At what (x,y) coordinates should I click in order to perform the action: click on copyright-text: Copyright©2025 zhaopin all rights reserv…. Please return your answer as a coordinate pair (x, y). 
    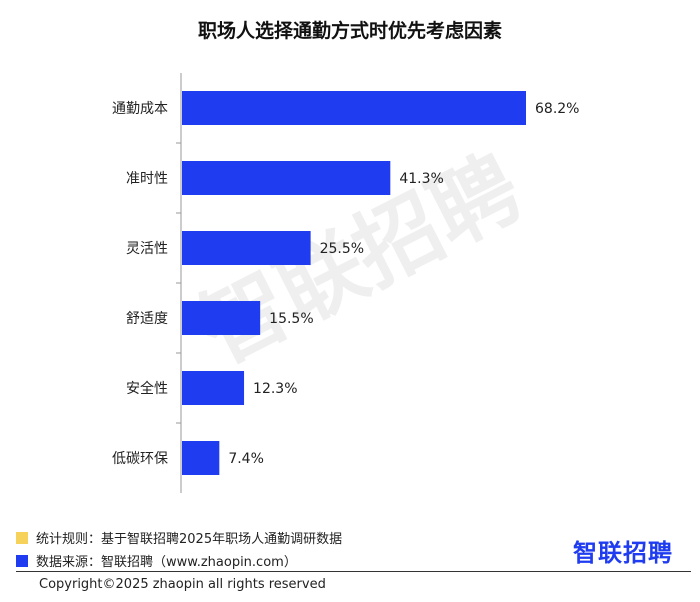
    Looking at the image, I should click on (182, 584).